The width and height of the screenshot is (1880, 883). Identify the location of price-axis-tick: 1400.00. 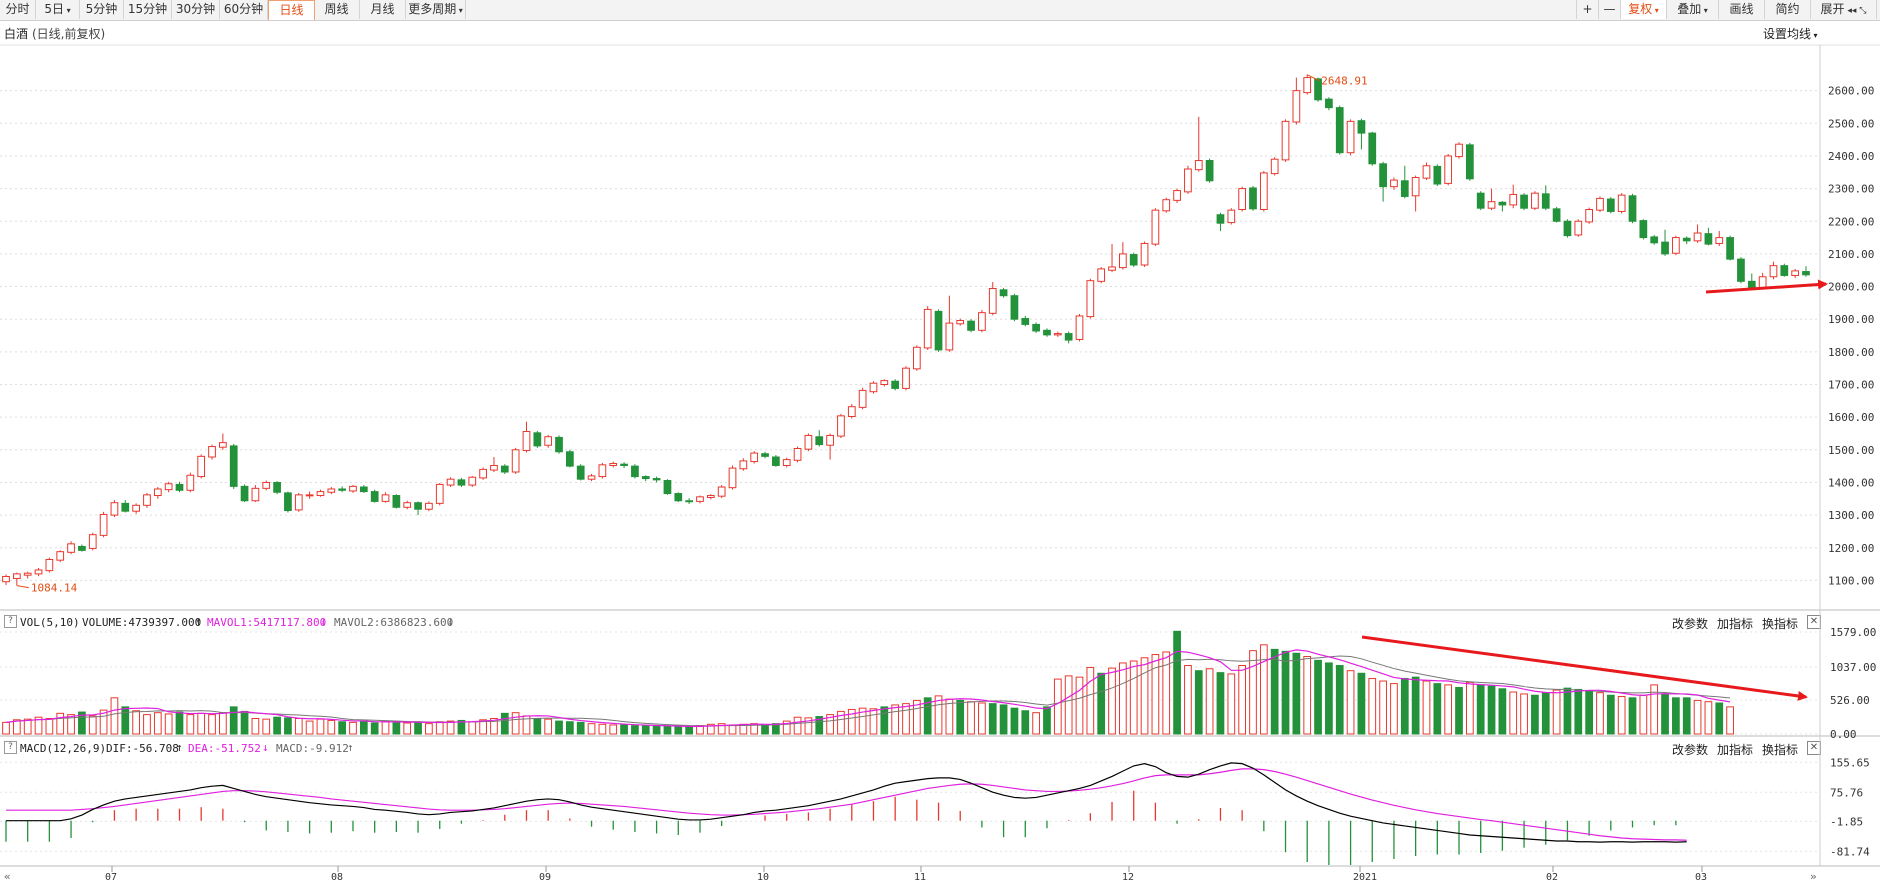
(1851, 482).